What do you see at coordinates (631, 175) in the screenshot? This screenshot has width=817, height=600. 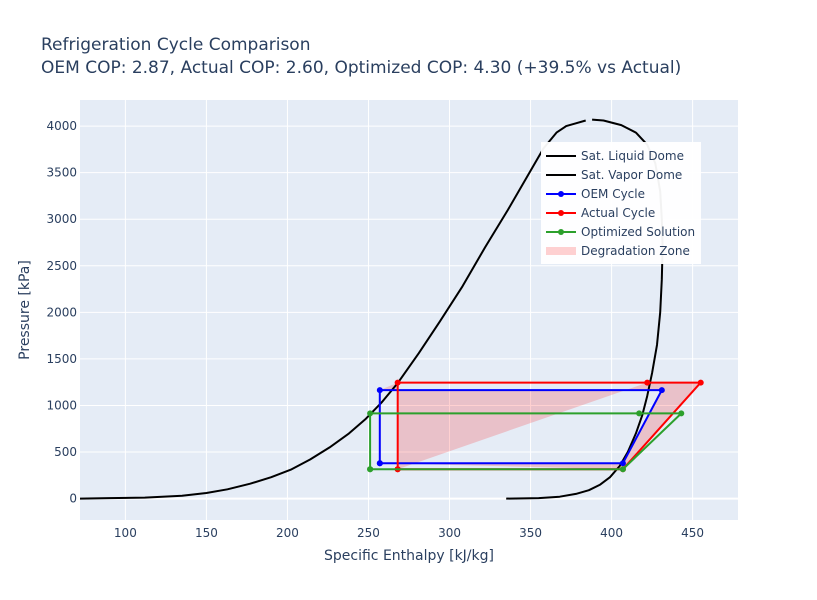 I see `legend-label: Sat. Vapor Dome` at bounding box center [631, 175].